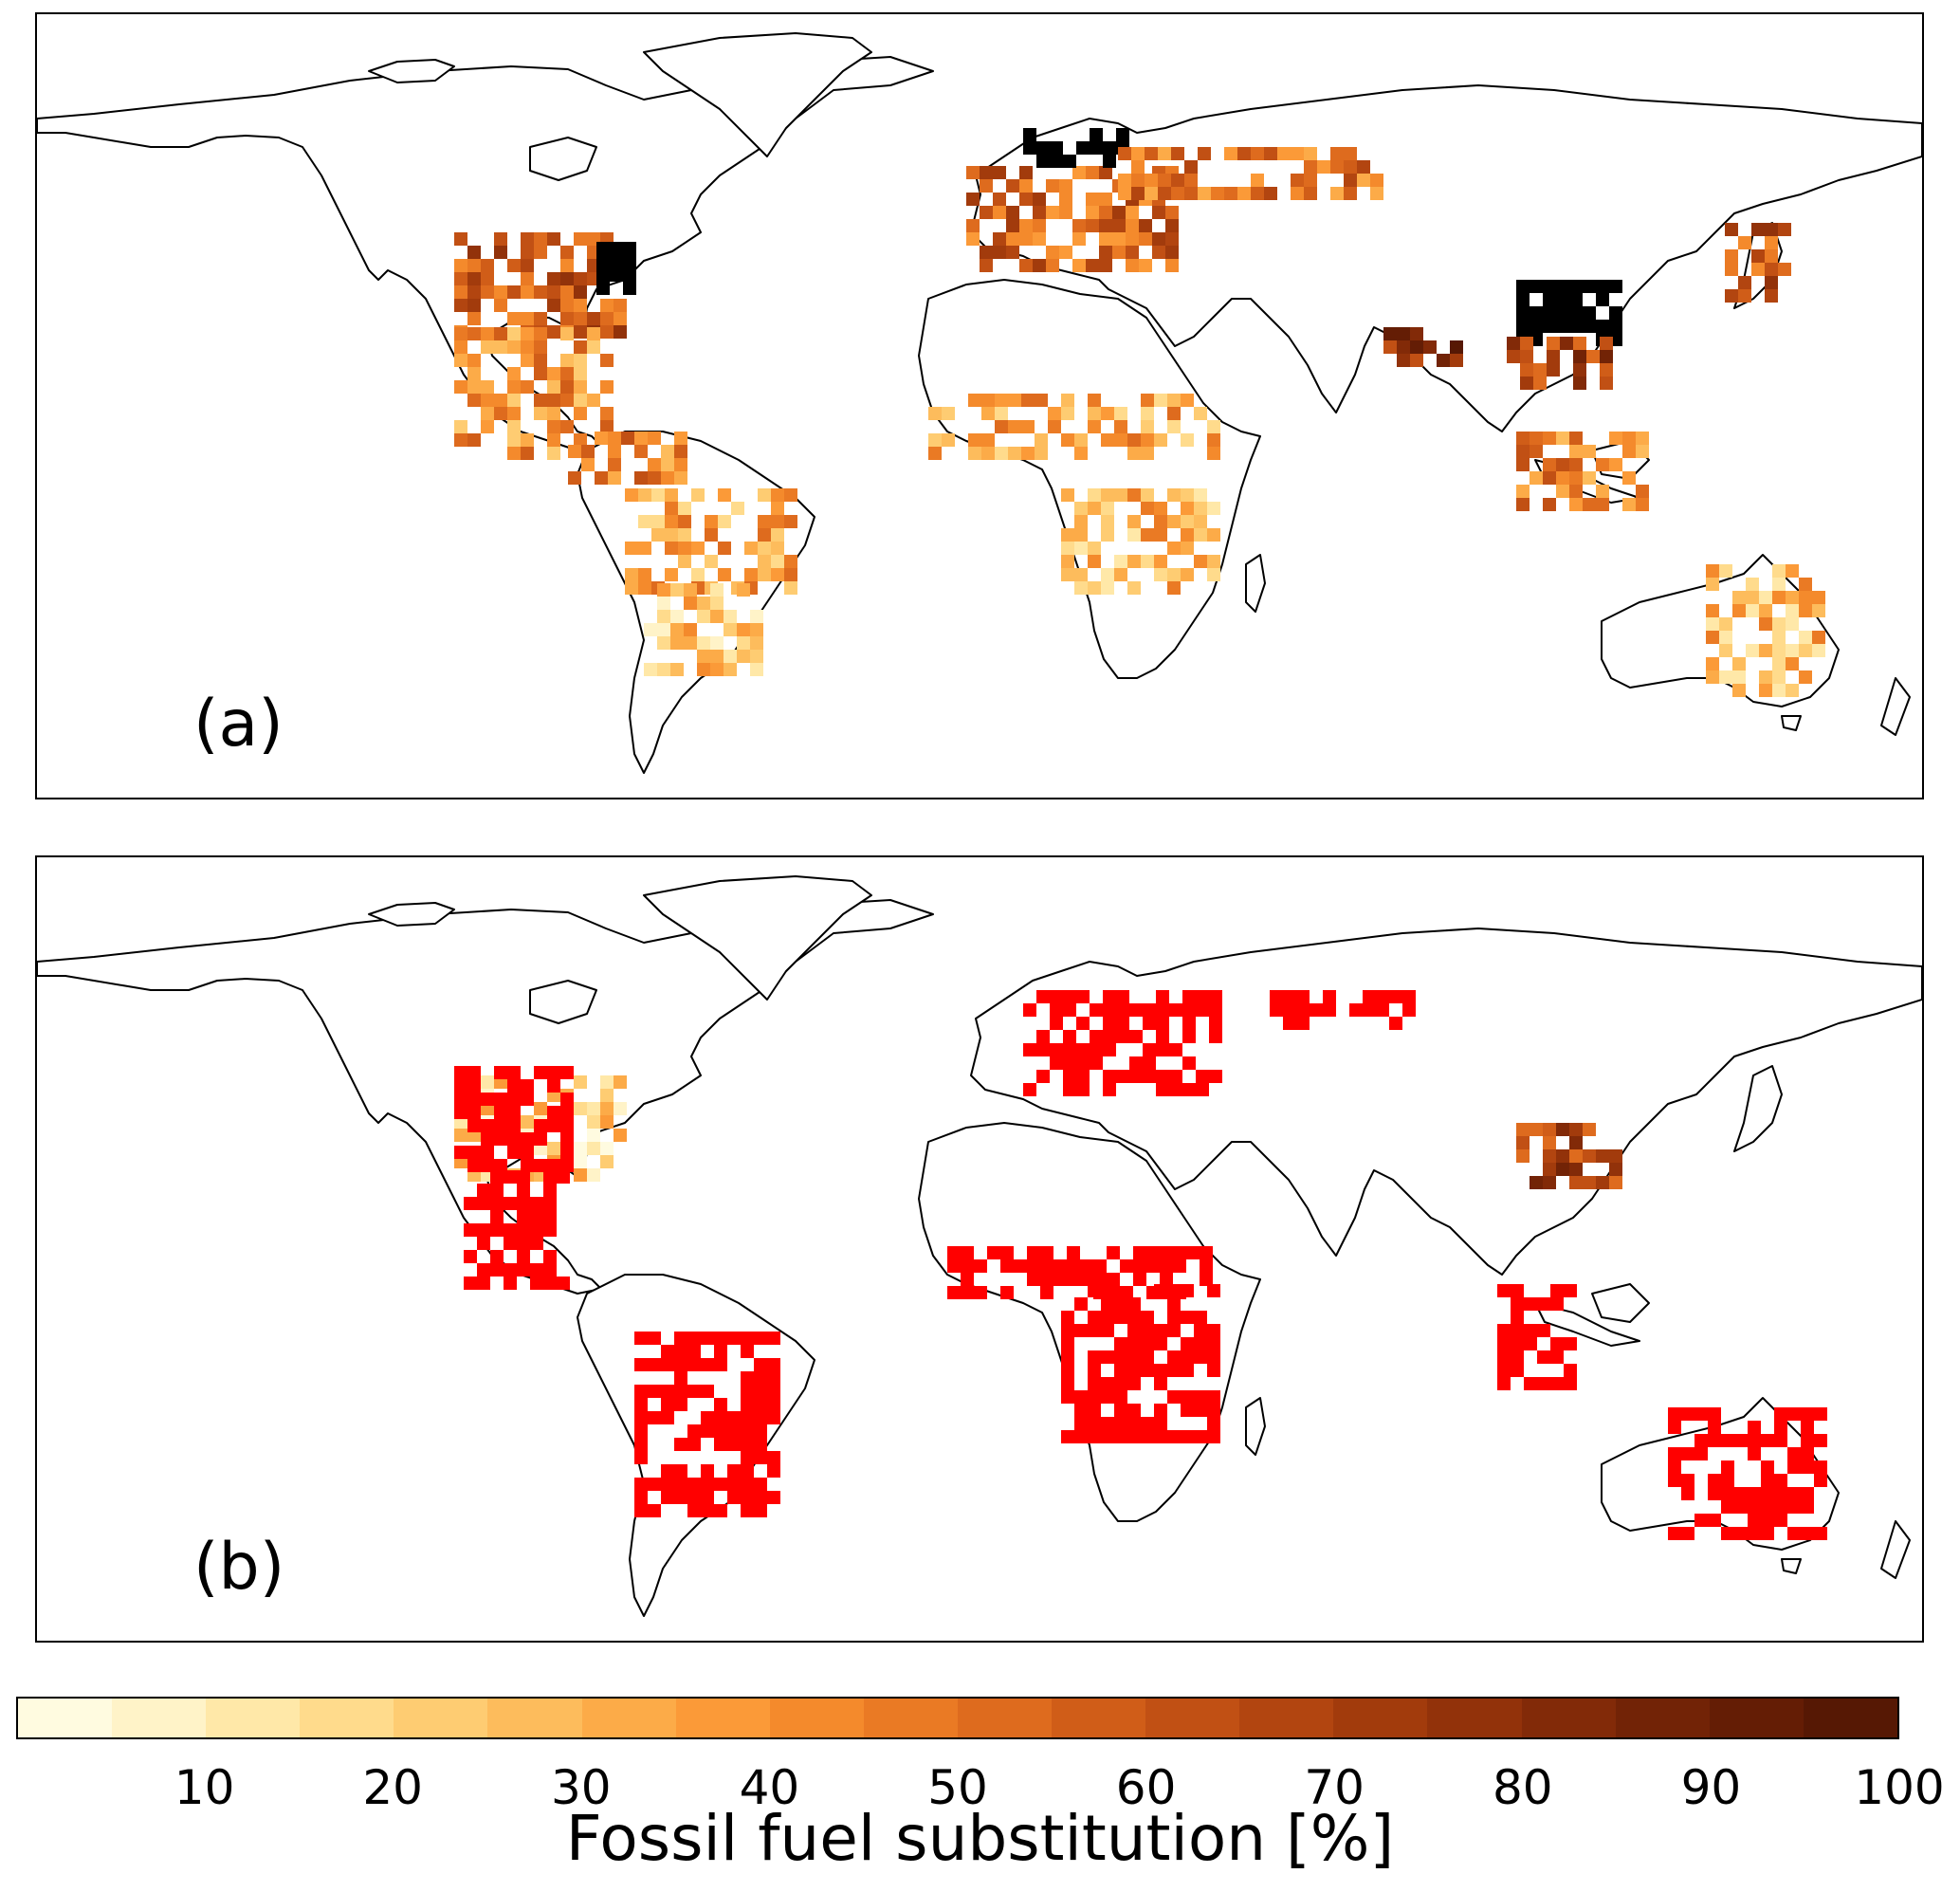  I want to click on colorbar-segment, so click(159, 1718).